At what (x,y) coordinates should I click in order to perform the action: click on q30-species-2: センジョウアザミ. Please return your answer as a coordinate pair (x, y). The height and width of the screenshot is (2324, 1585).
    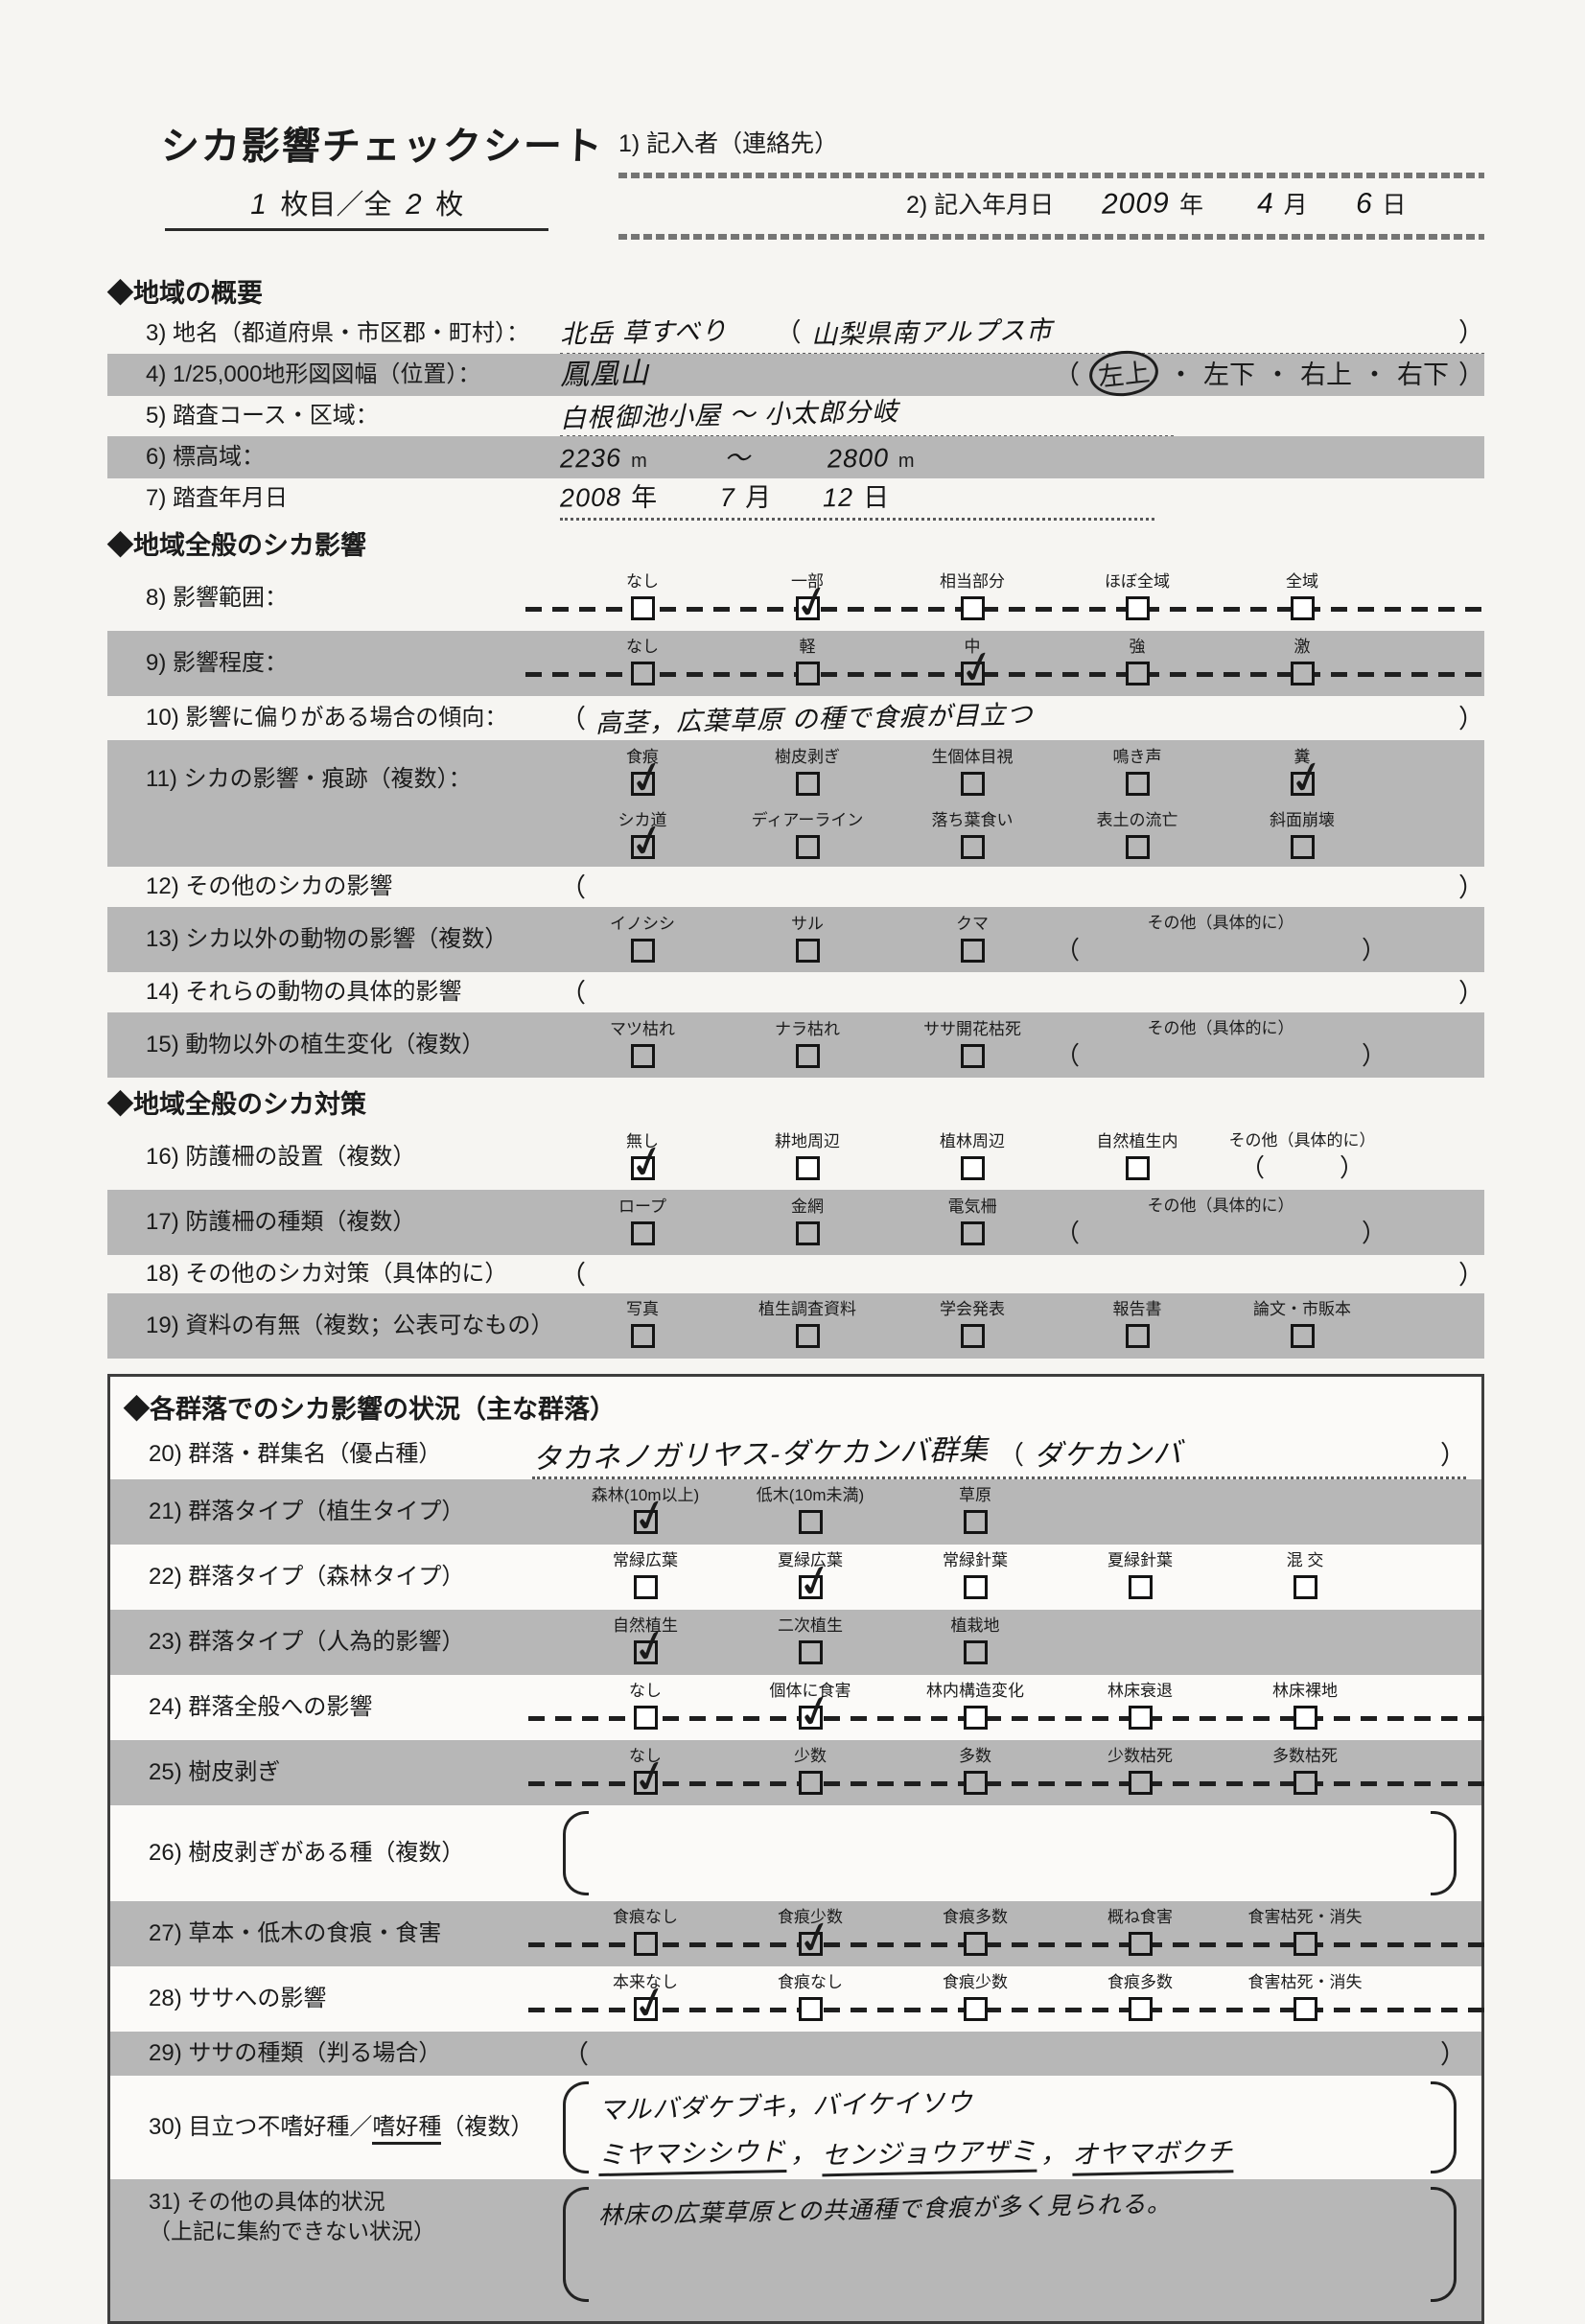
    Looking at the image, I should click on (929, 2153).